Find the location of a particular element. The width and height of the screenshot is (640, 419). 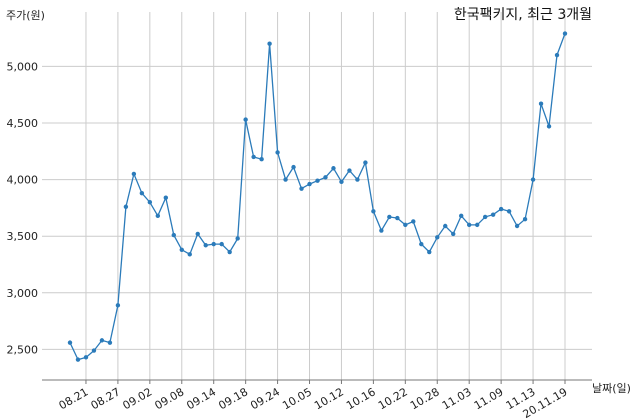

x-tick-label: 10.12 is located at coordinates (329, 398).